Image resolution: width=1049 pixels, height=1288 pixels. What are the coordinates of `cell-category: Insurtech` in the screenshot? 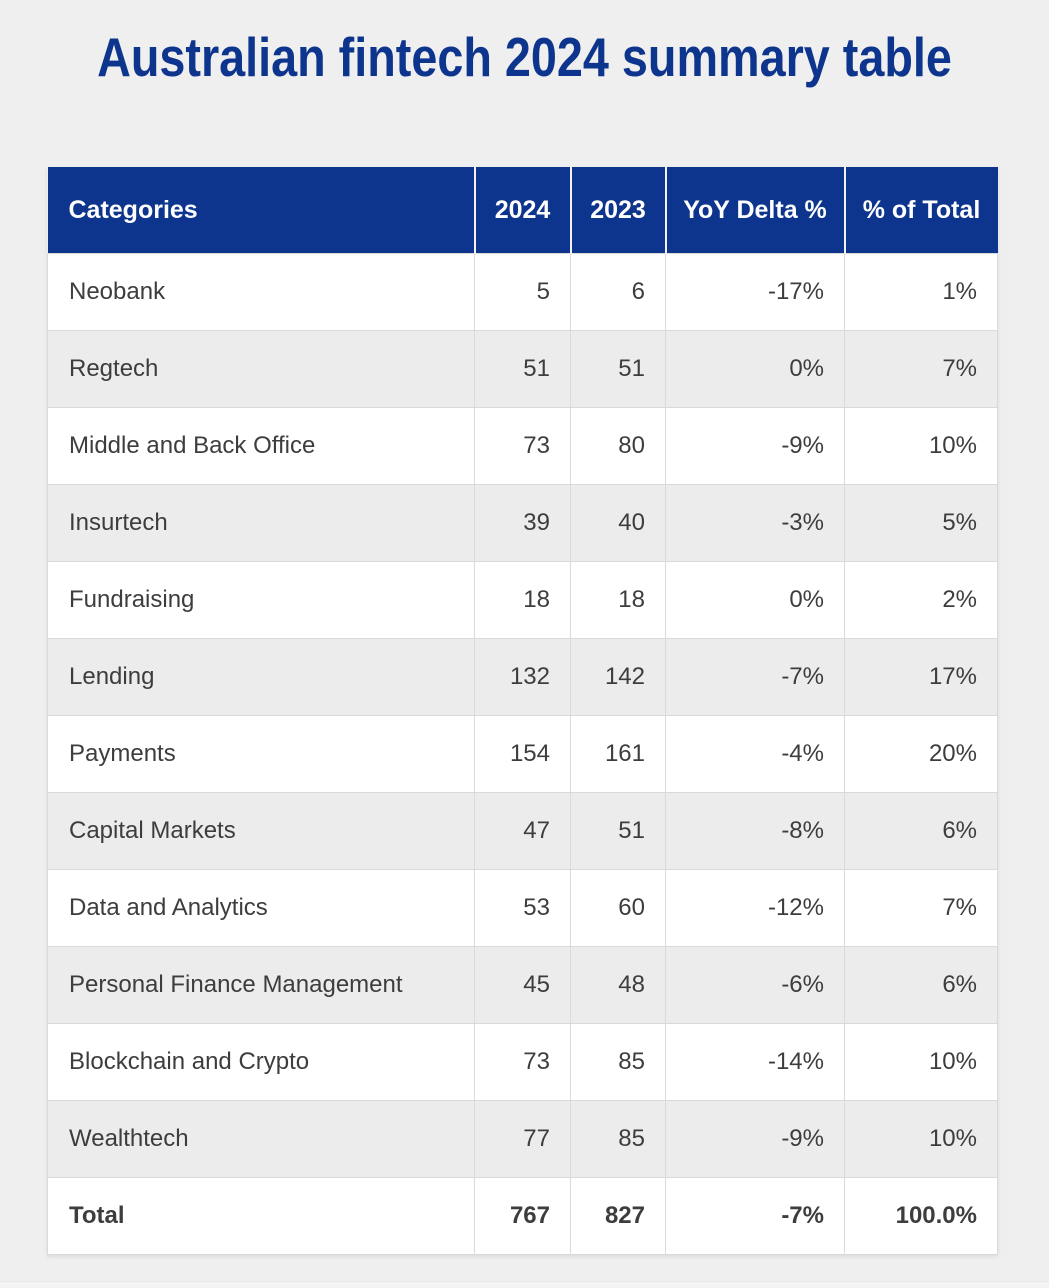 It's located at (261, 523).